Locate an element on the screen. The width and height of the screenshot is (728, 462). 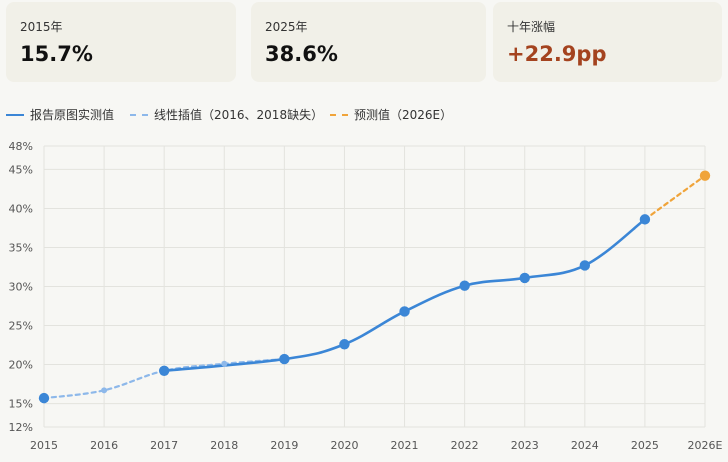
x-tick-label: 2026E is located at coordinates (705, 445).